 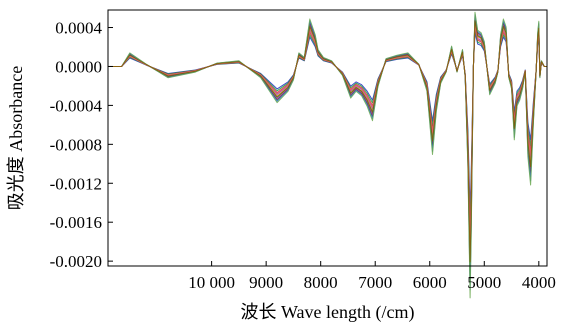 I want to click on x-tick-label: 8000, so click(x=321, y=282).